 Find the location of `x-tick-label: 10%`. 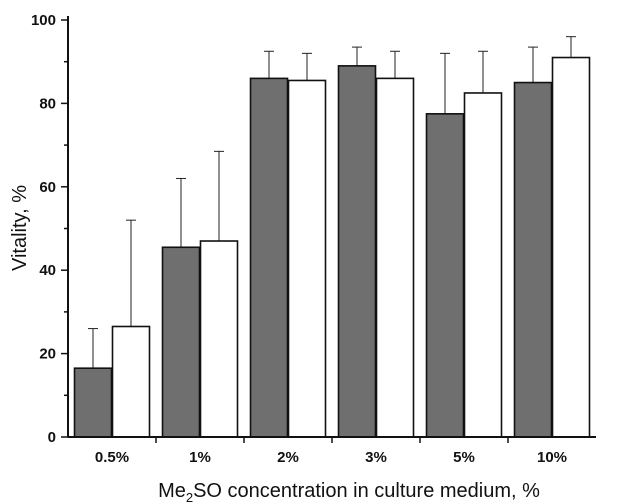

x-tick-label: 10% is located at coordinates (552, 457).